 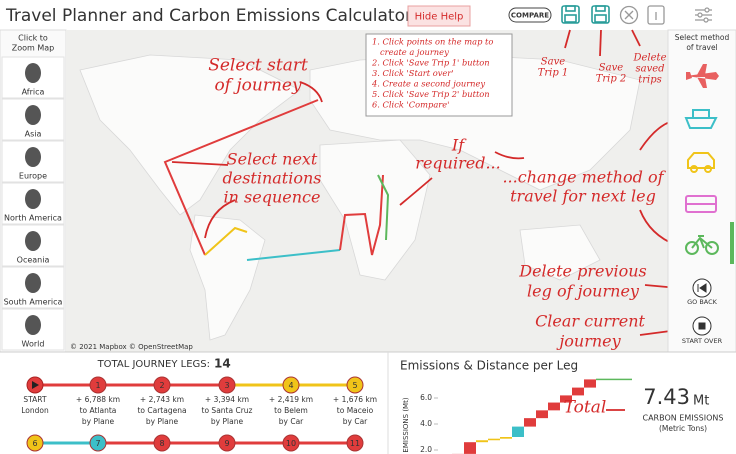 What do you see at coordinates (650, 58) in the screenshot?
I see `annotation: Delete` at bounding box center [650, 58].